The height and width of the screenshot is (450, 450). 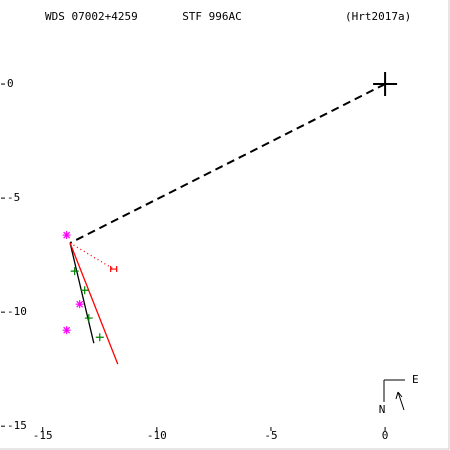 I want to click on x-tick-label: -10, so click(x=157, y=435).